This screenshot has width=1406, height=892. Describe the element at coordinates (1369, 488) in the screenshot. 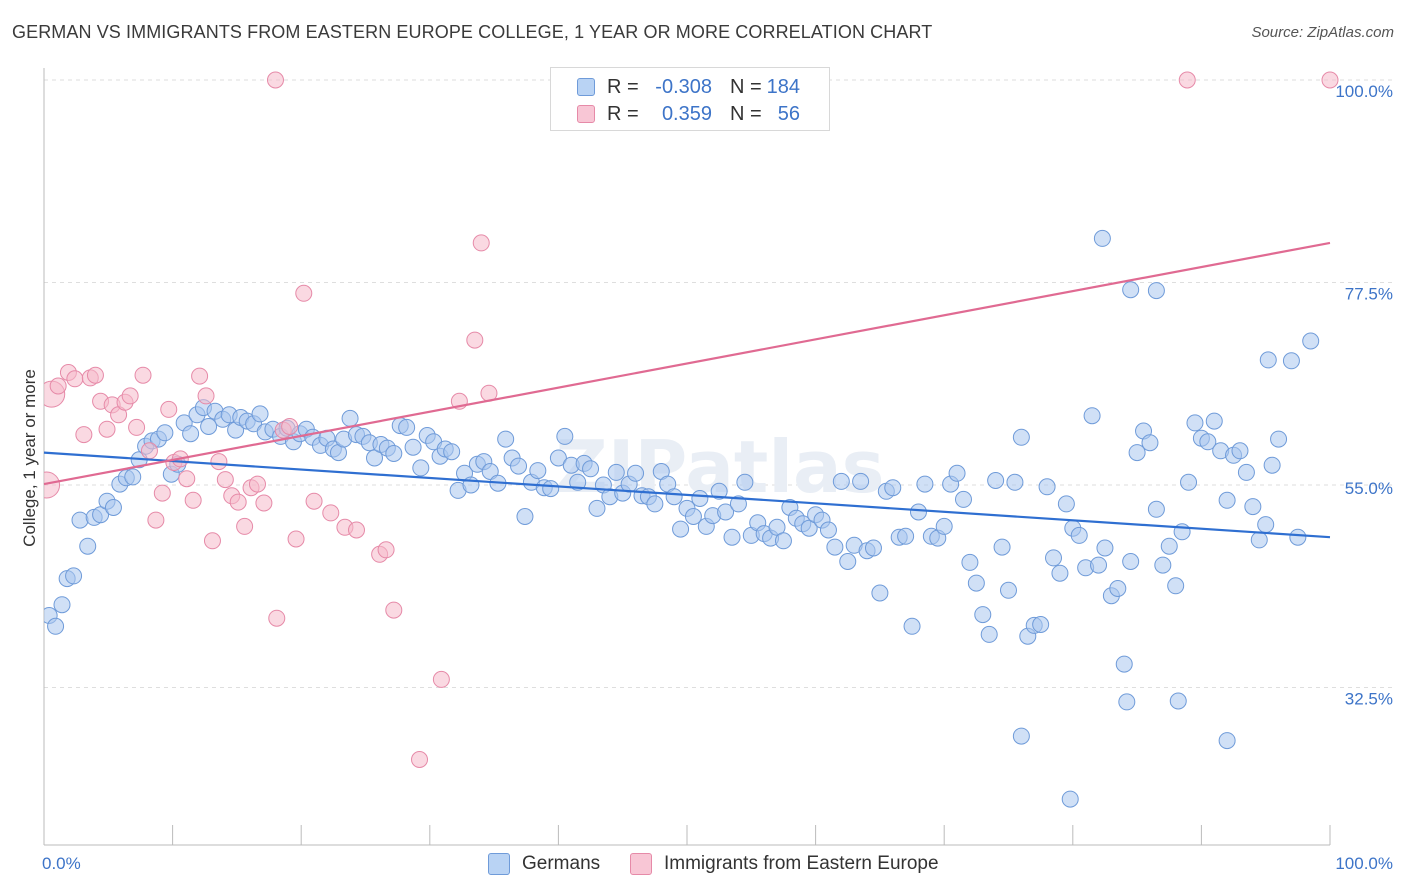

I see `y-tick-label: 55.0%` at that location.